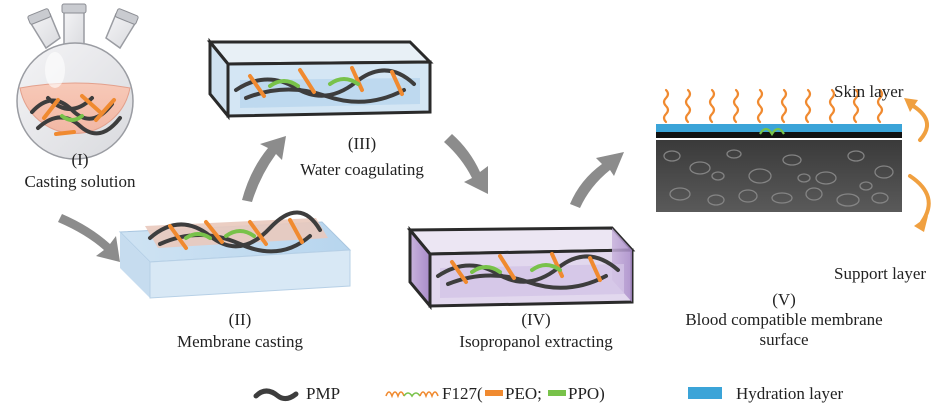  What do you see at coordinates (880, 273) in the screenshot?
I see `support-layer-label: Support layer` at bounding box center [880, 273].